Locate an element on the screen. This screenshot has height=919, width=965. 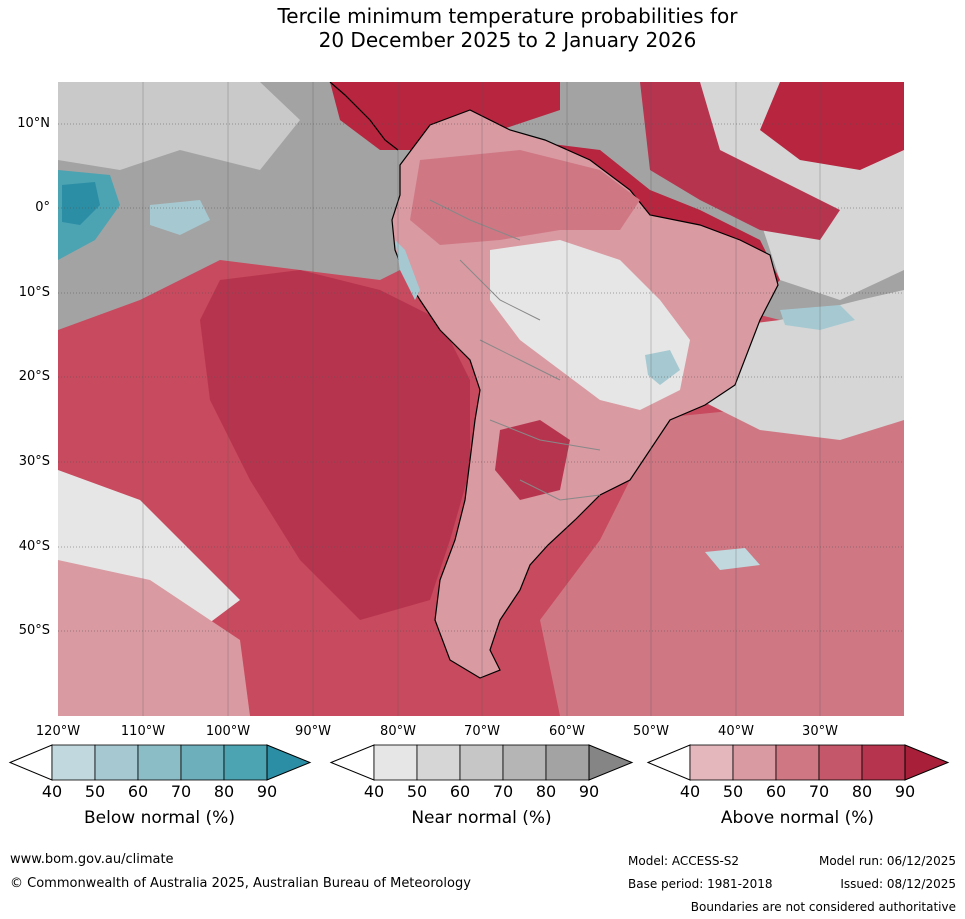
title-line-2: 20 December 2025 to 2 January 2026 is located at coordinates (507, 40).